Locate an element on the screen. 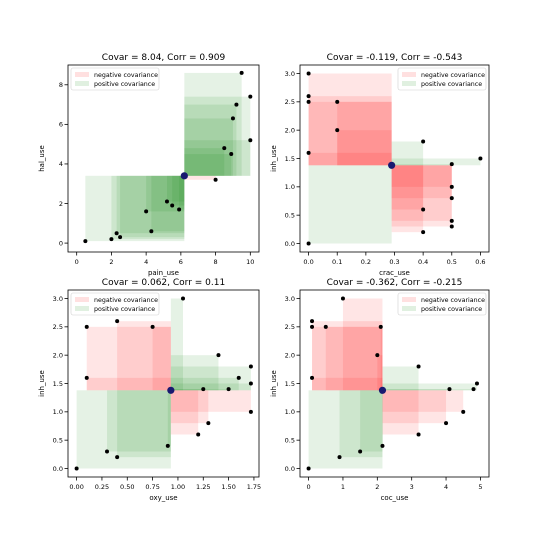 The image size is (540, 540). subplot-title: Covar = -0.362, Corr = -0.215 is located at coordinates (395, 283).